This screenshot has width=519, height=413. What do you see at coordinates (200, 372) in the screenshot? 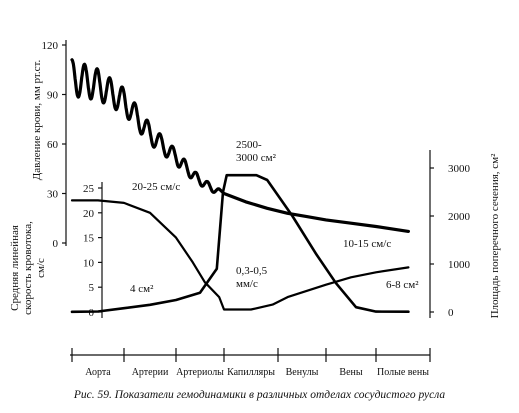
I see `segment-label: Артериолы` at bounding box center [200, 372].